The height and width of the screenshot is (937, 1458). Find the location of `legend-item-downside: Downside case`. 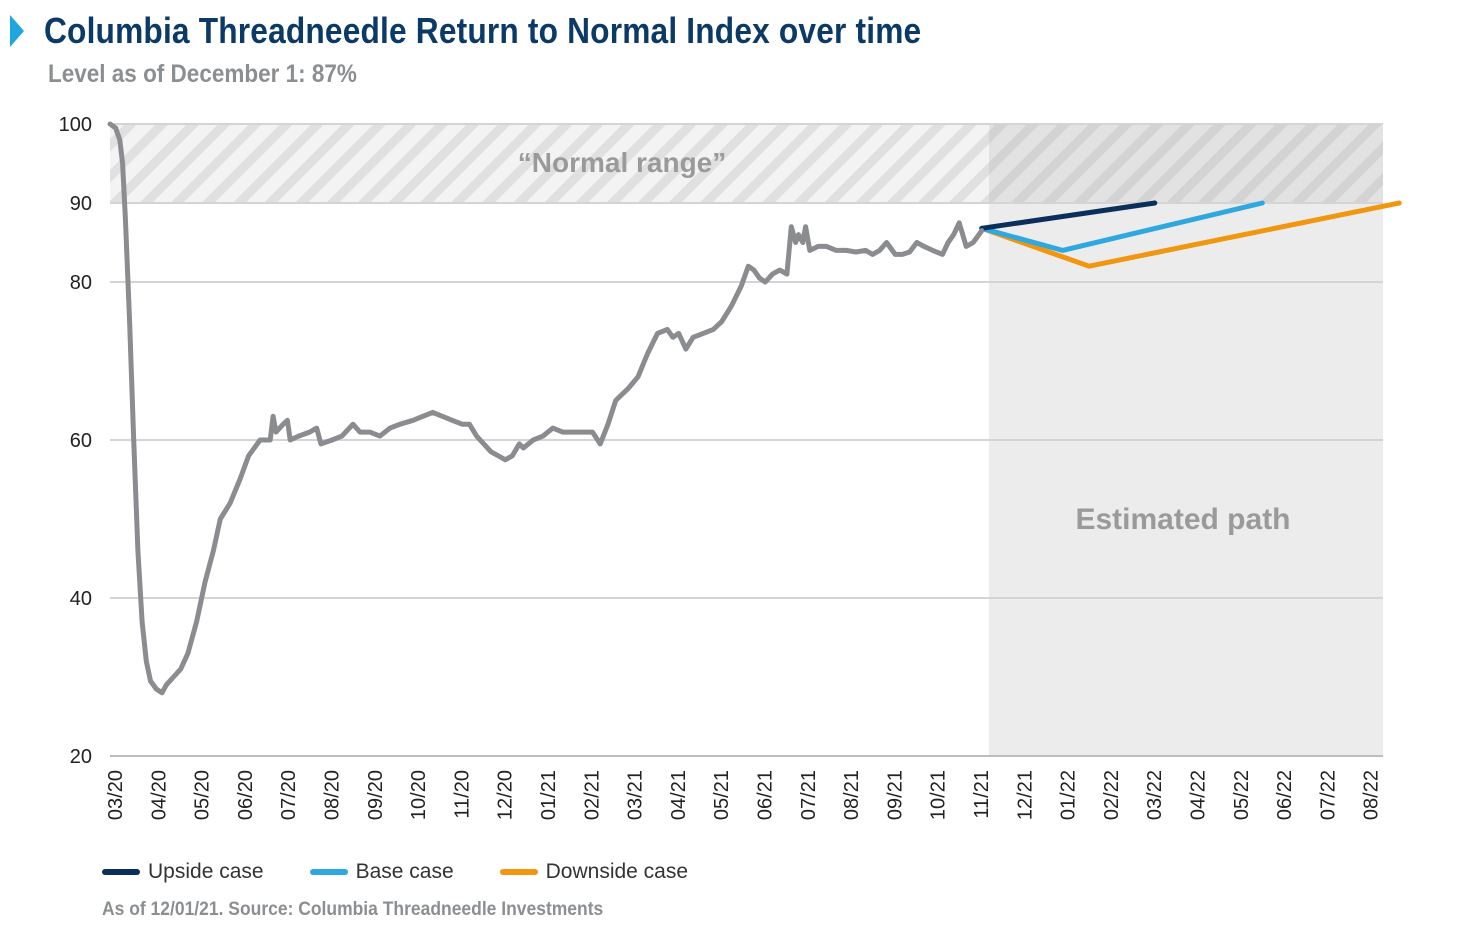

legend-item-downside: Downside case is located at coordinates (594, 872).